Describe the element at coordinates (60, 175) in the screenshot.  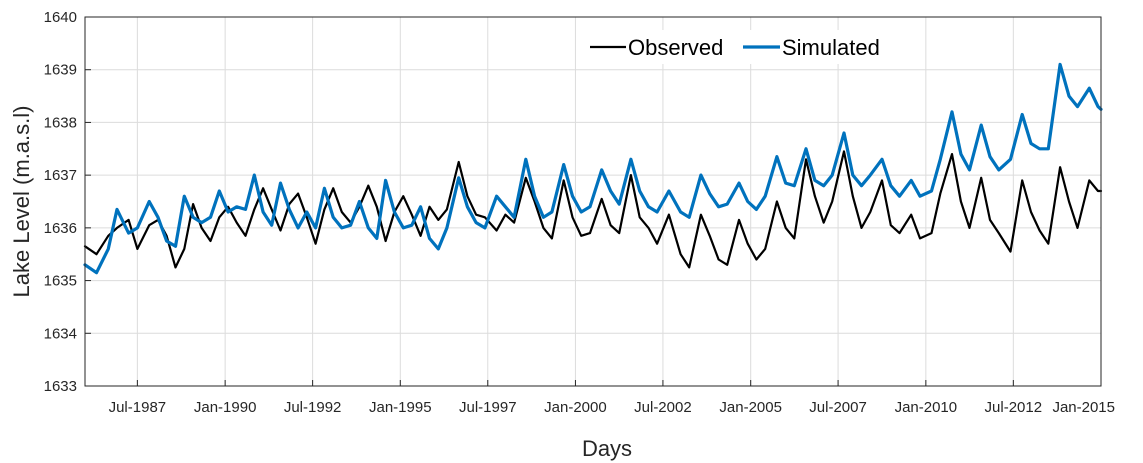
I see `y-tick-label: 1637` at that location.